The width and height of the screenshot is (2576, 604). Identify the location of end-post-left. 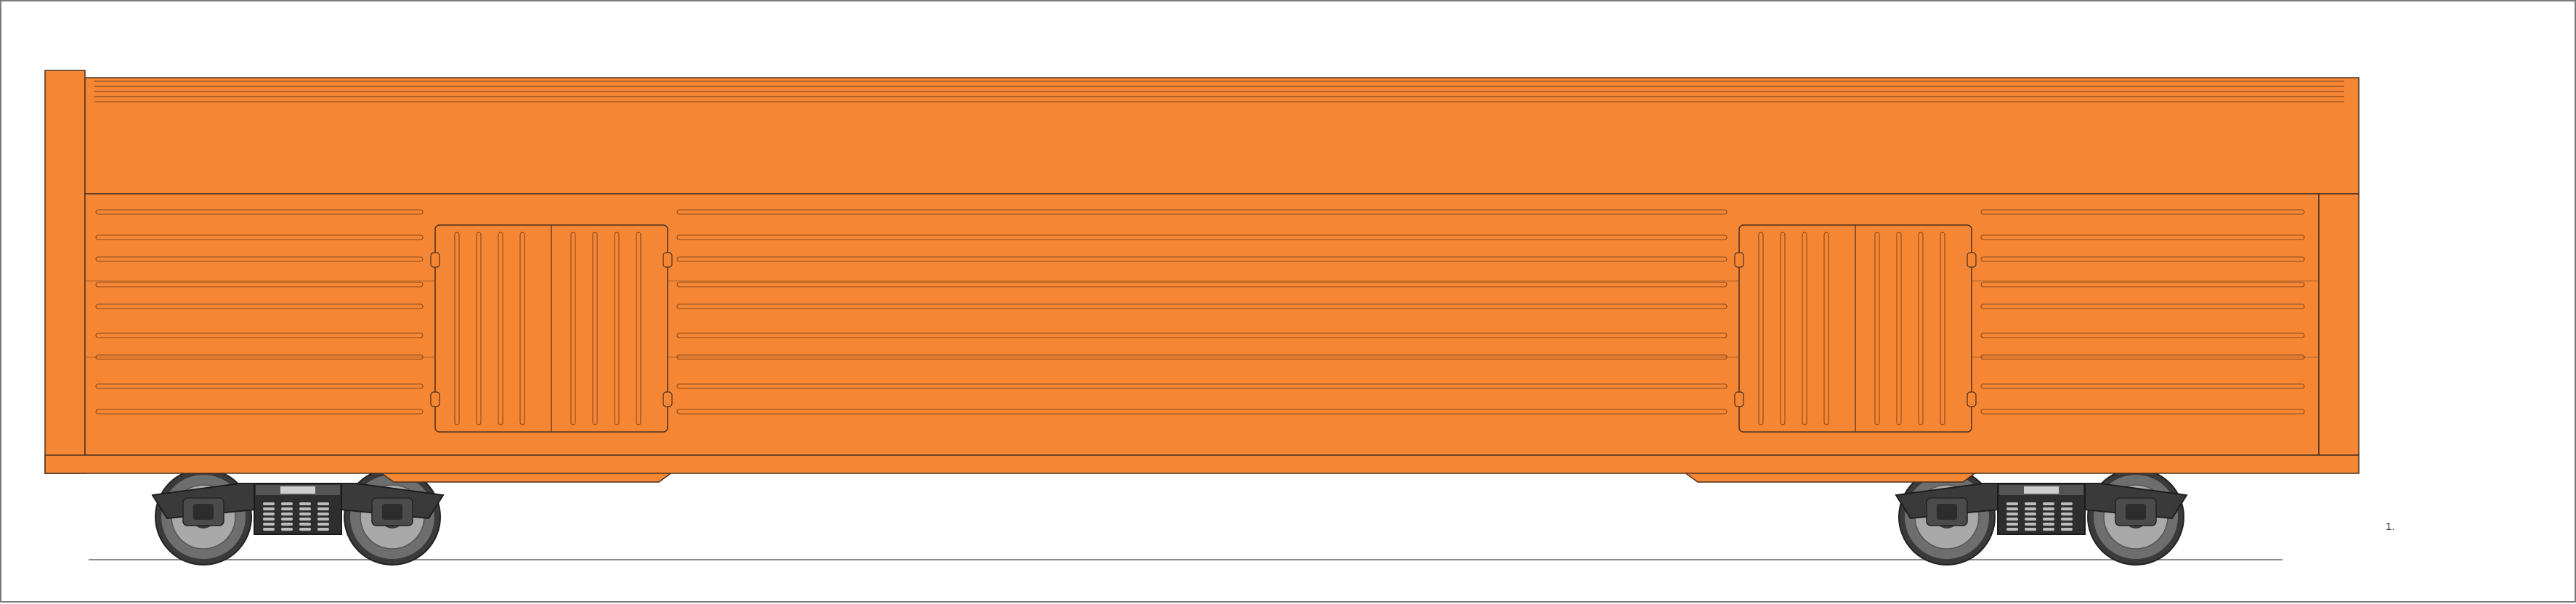
(65, 272).